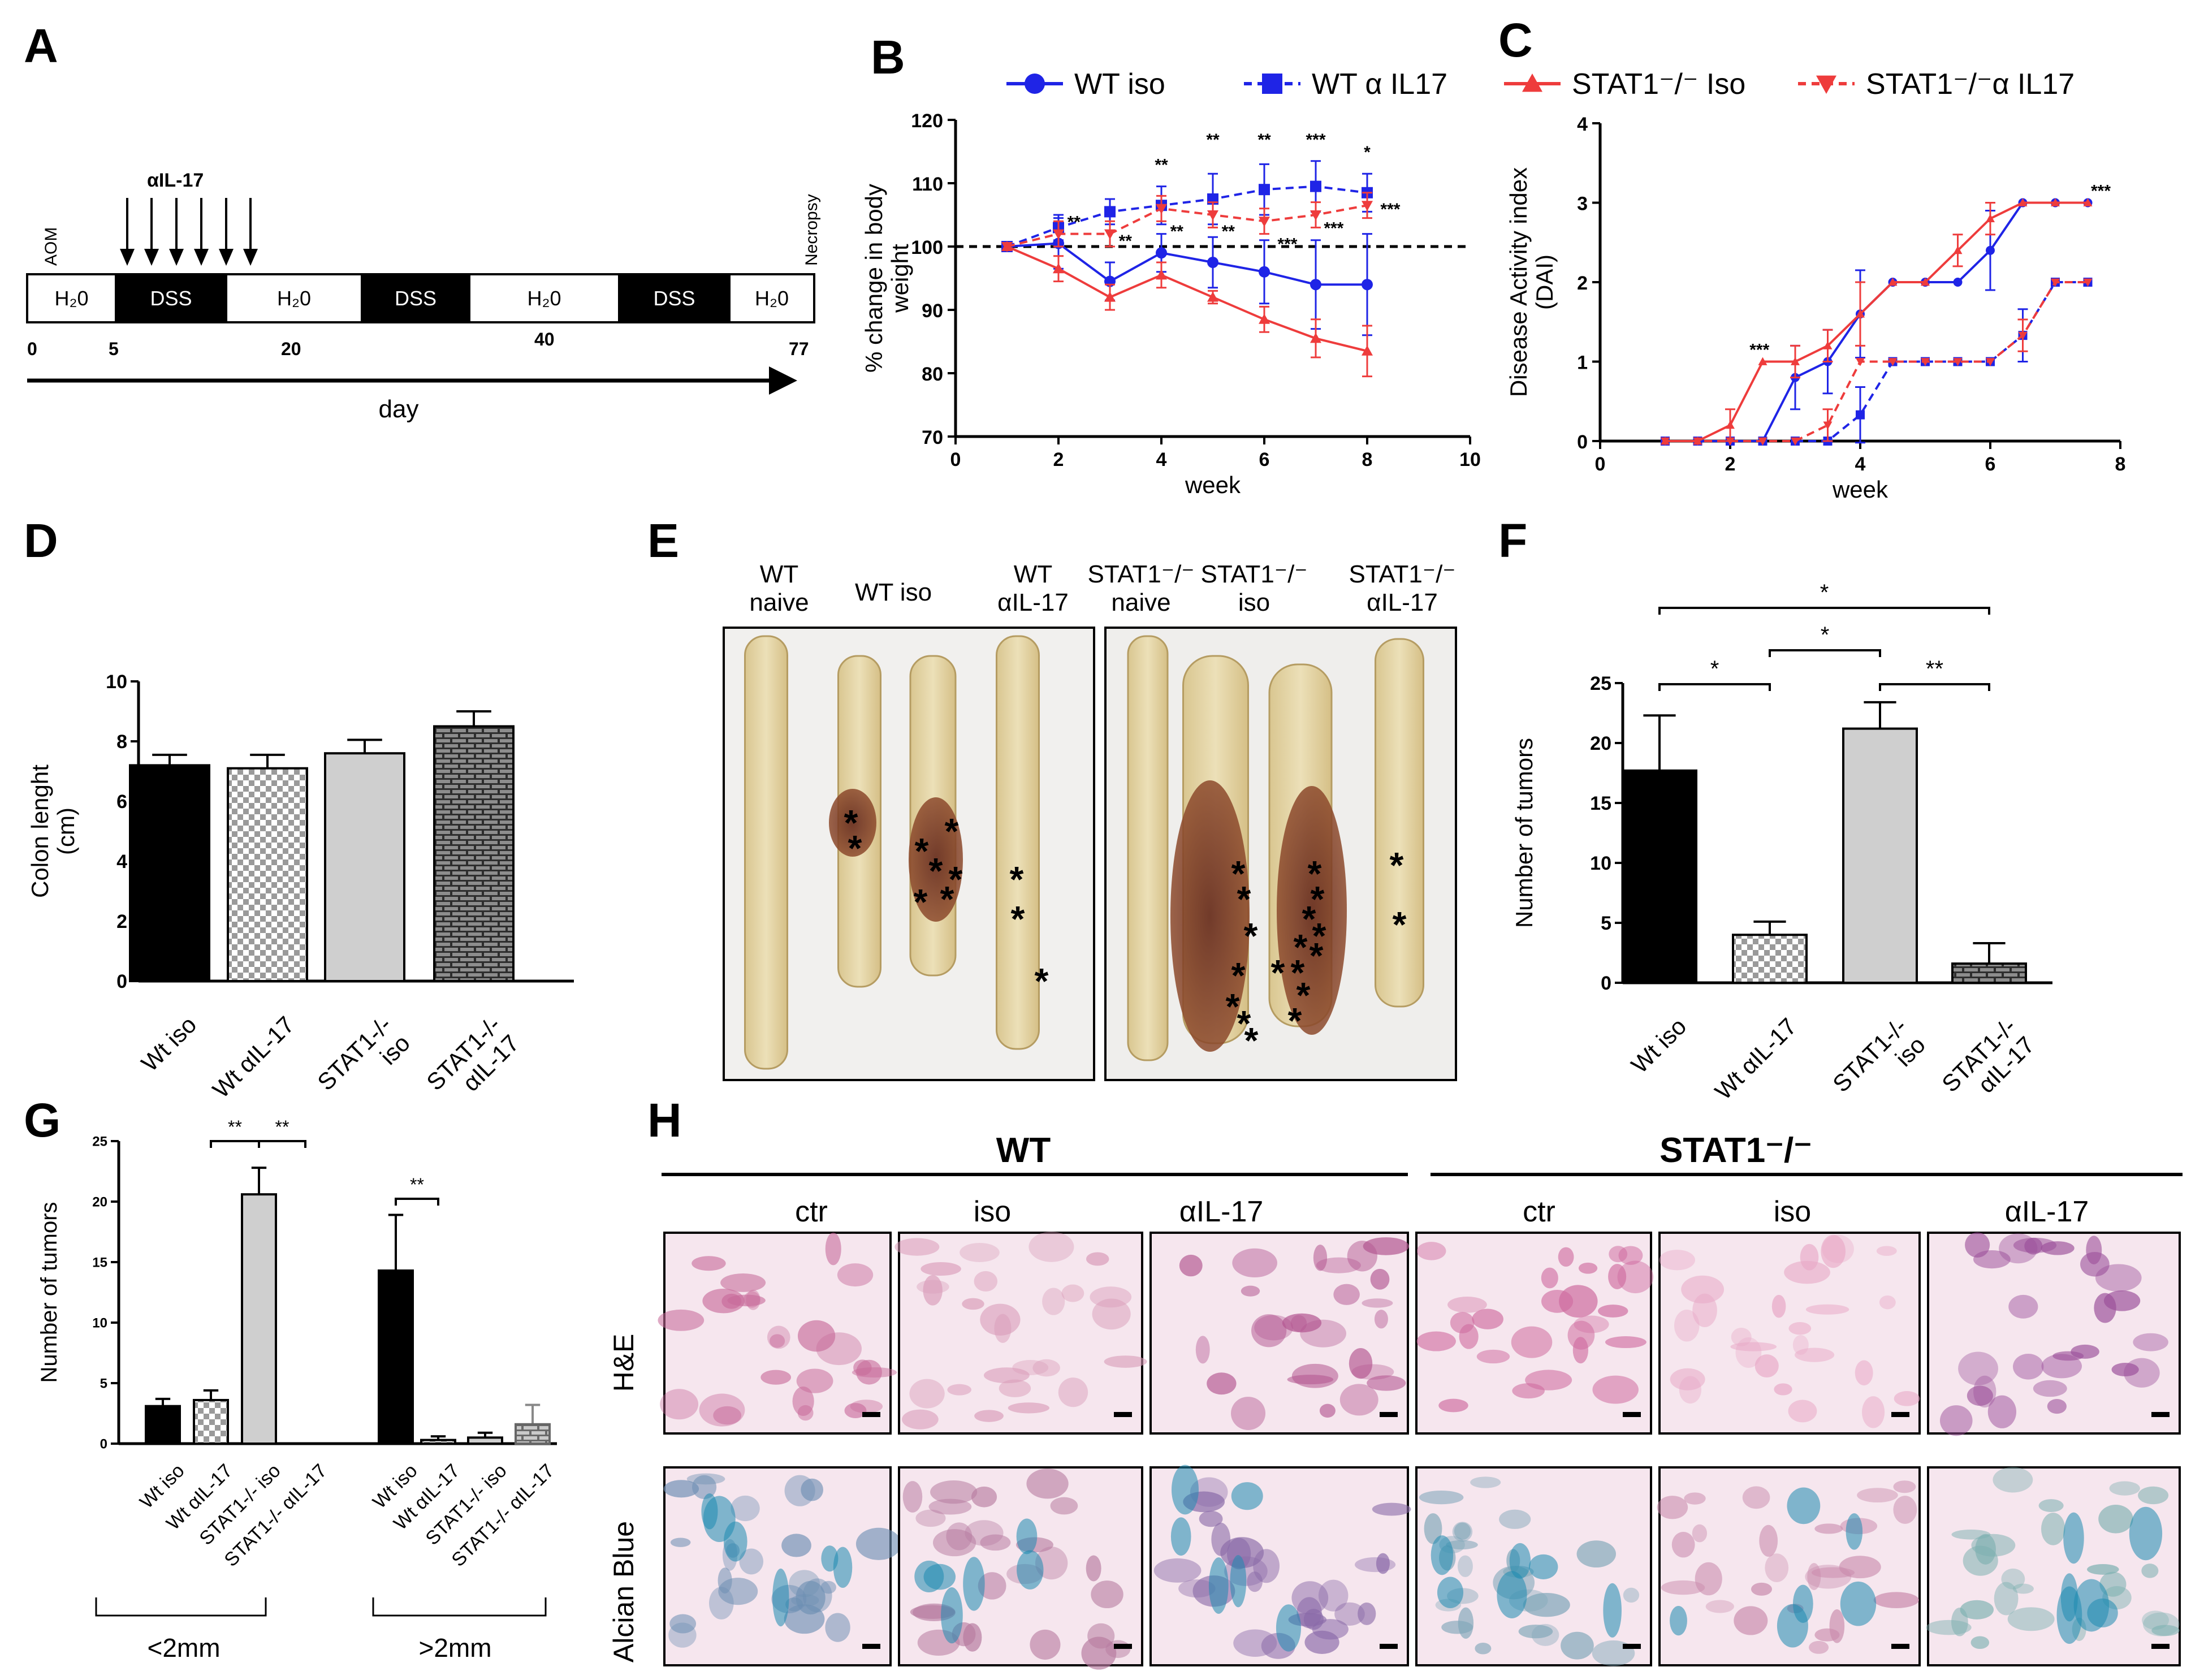  I want to click on day-tick-20: 20, so click(291, 349).